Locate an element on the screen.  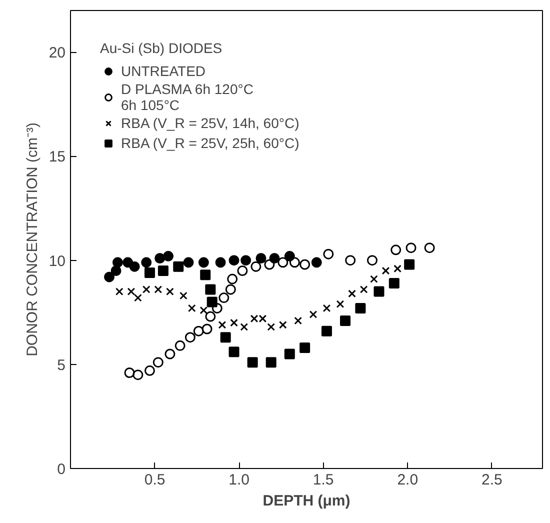
legend-label: RBA (V_R = 25V, 25h, 60°C) is located at coordinates (210, 143).